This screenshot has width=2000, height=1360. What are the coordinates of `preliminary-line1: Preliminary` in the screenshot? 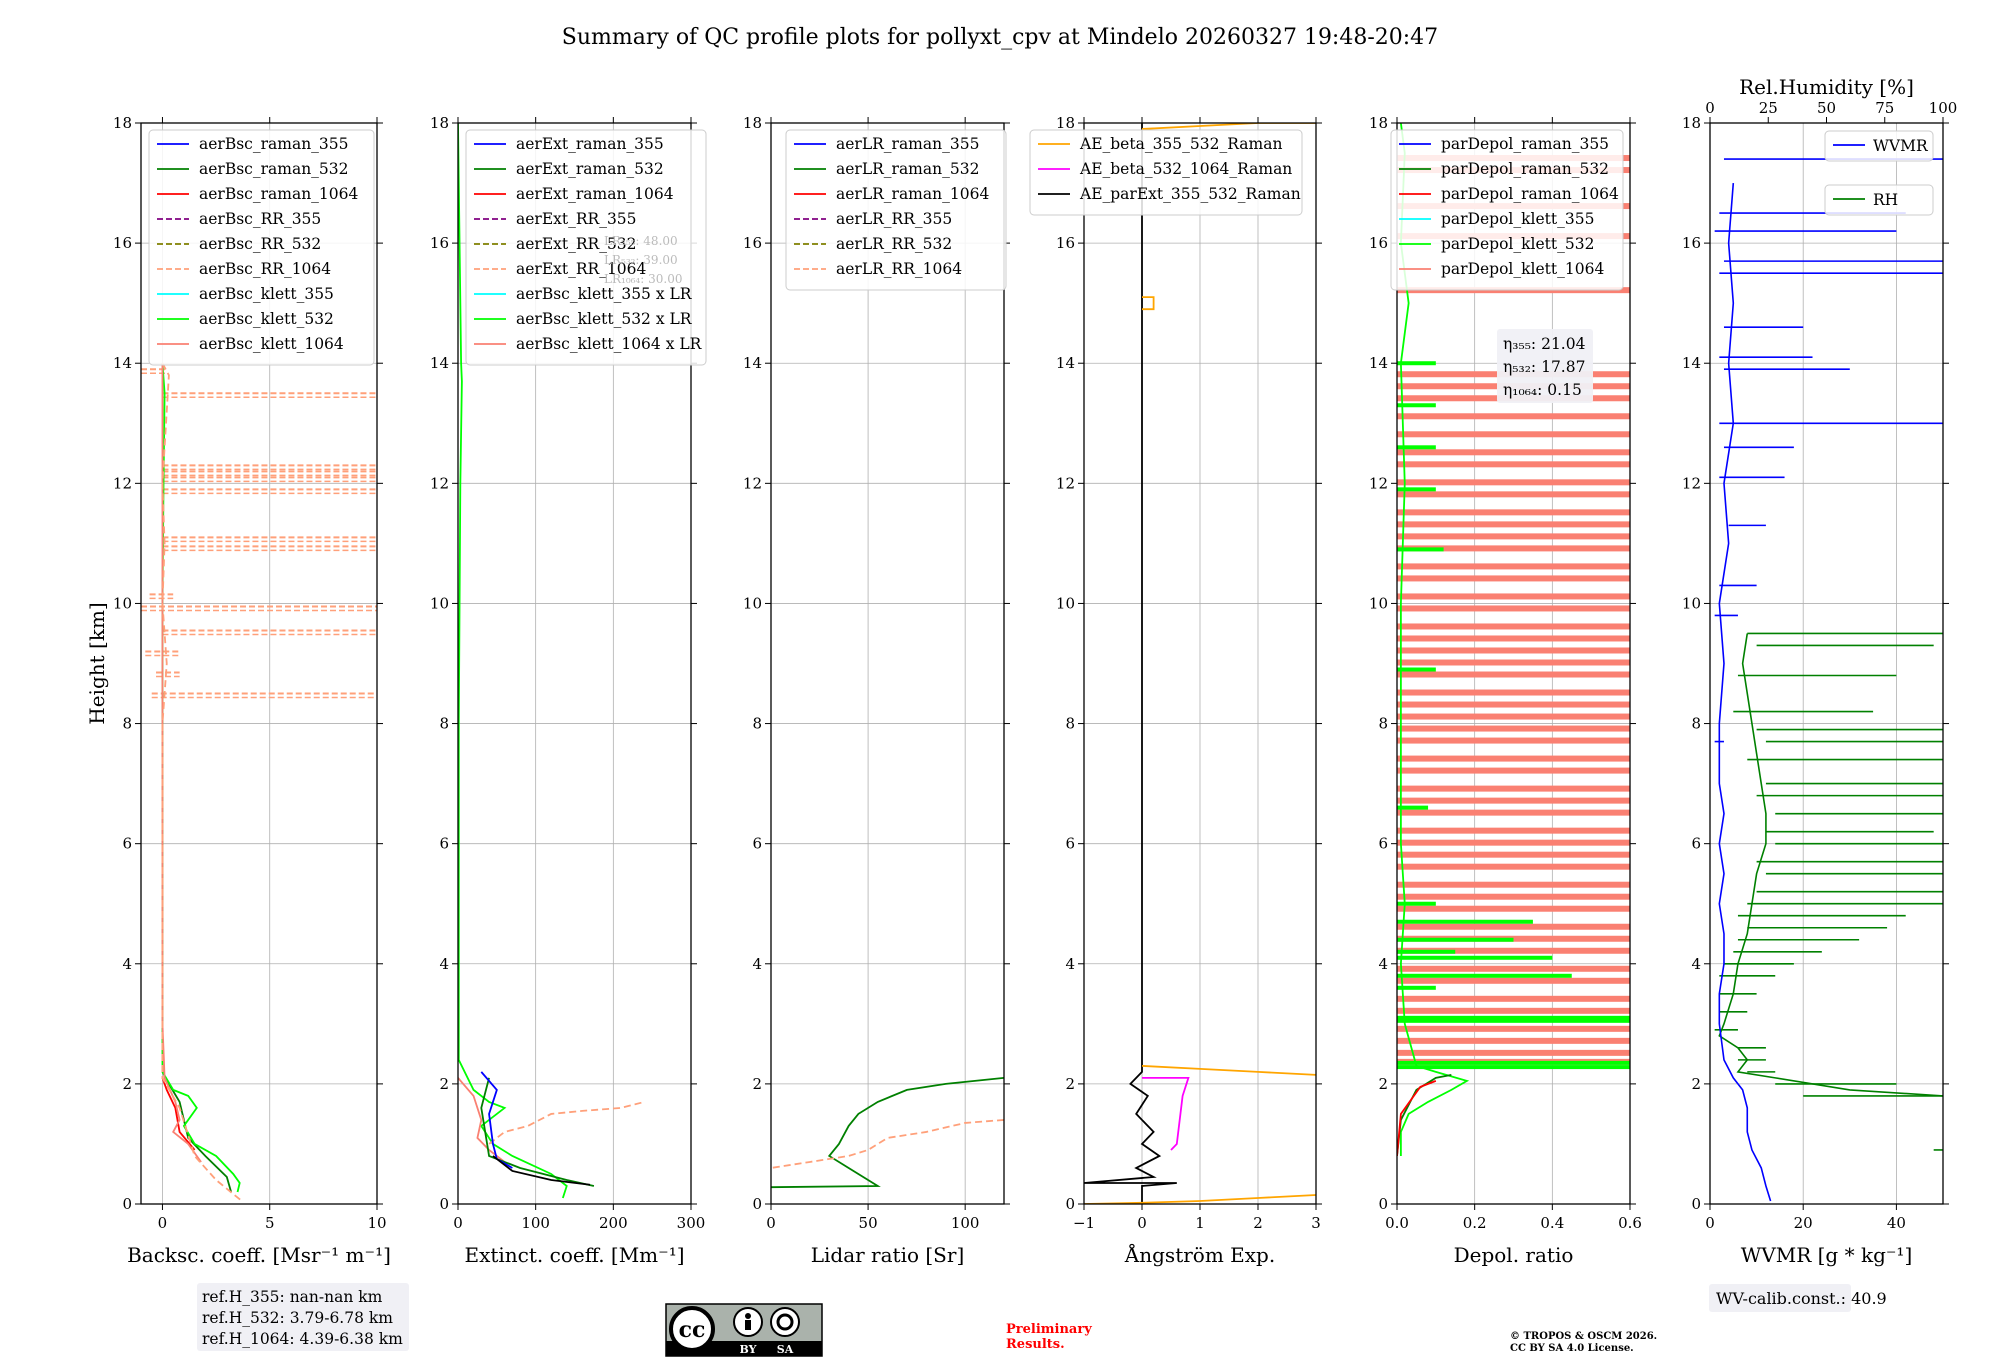 It's located at (1049, 1329).